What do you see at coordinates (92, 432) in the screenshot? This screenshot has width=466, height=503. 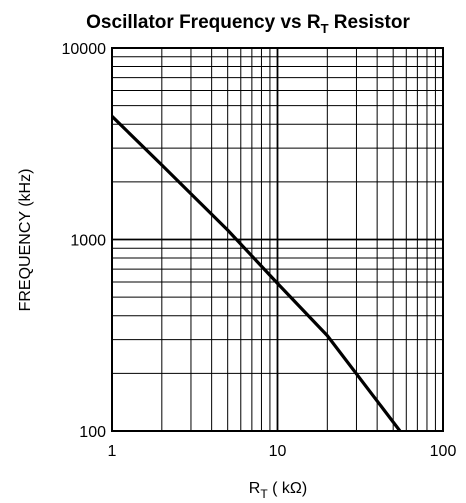 I see `y-tick-label: 100` at bounding box center [92, 432].